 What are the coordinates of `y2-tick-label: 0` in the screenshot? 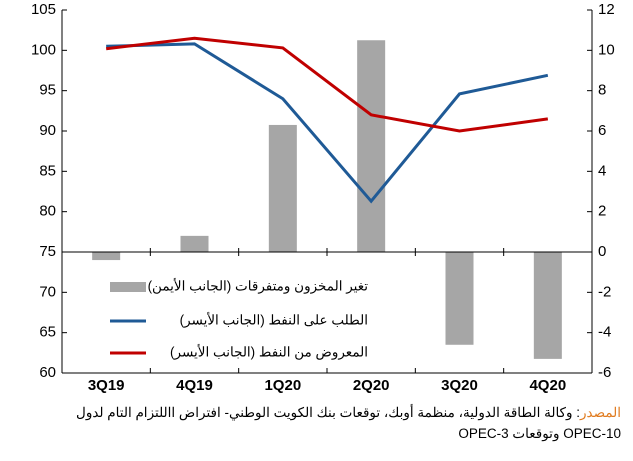 It's located at (602, 251).